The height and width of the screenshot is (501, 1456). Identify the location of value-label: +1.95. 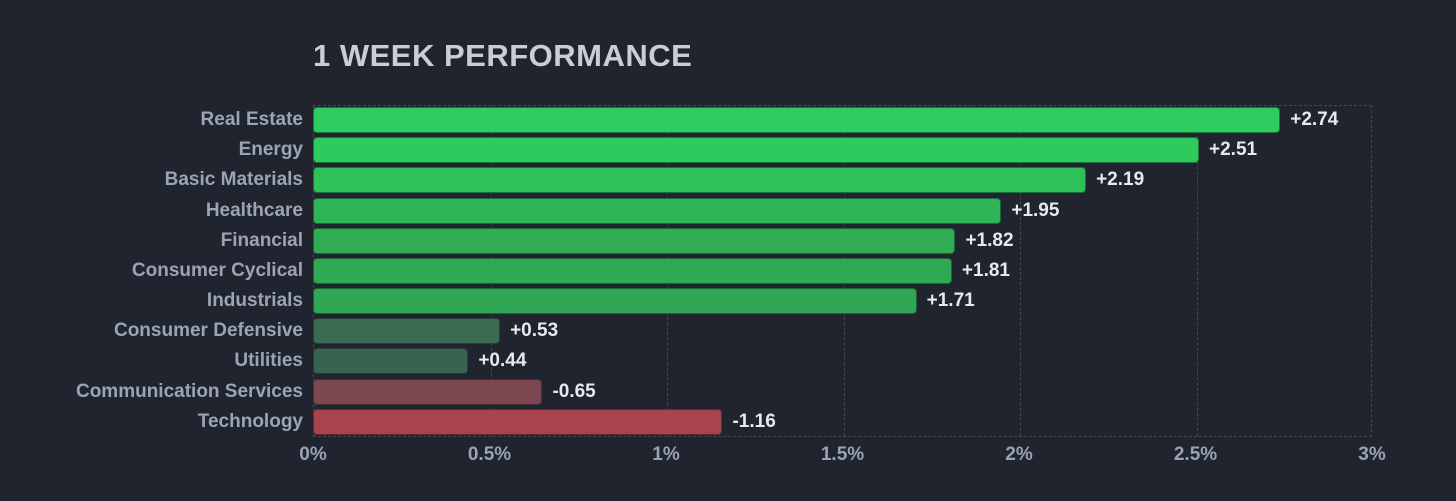
(1035, 210).